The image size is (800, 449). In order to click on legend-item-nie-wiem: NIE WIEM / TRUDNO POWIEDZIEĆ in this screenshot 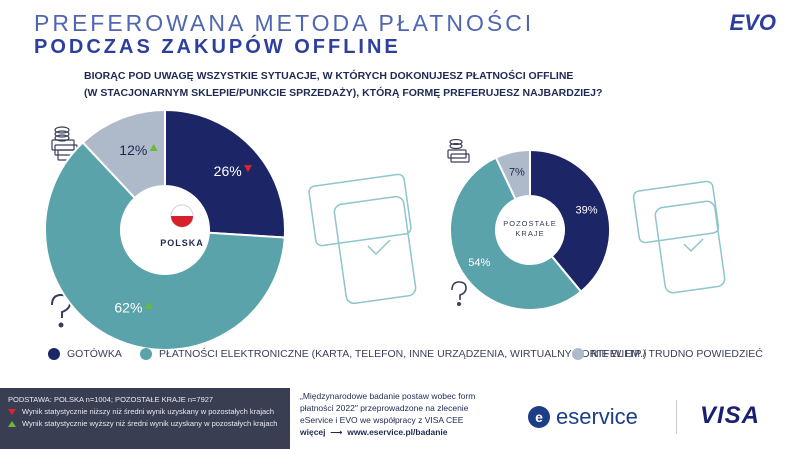, I will do `click(667, 354)`.